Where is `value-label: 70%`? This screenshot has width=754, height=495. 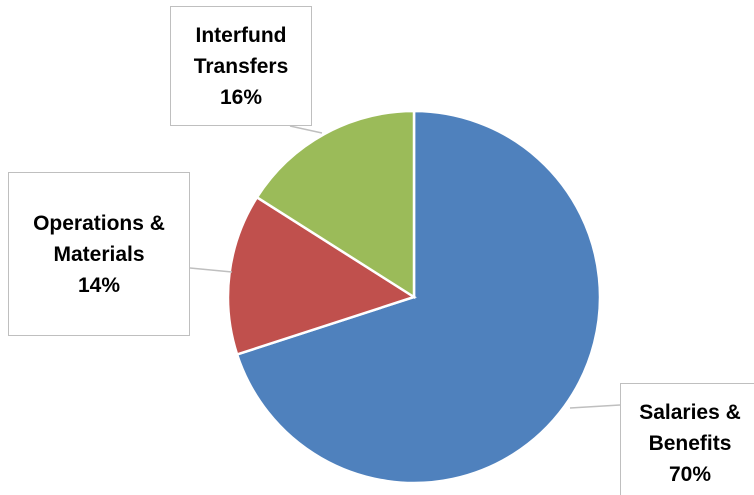
value-label: 70% is located at coordinates (690, 474).